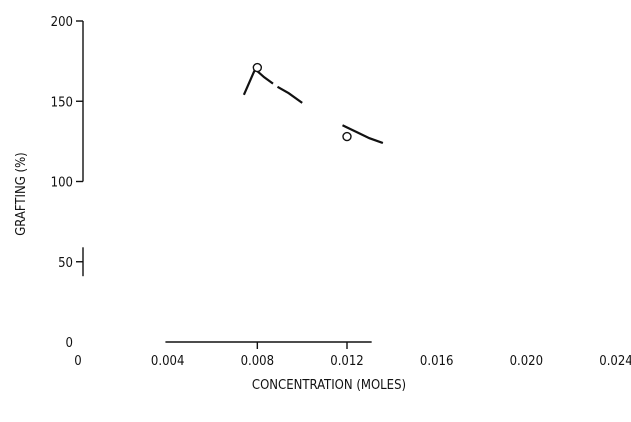 The height and width of the screenshot is (422, 631). I want to click on x-axis-title: CONCENTRATION (MOLES), so click(329, 385).